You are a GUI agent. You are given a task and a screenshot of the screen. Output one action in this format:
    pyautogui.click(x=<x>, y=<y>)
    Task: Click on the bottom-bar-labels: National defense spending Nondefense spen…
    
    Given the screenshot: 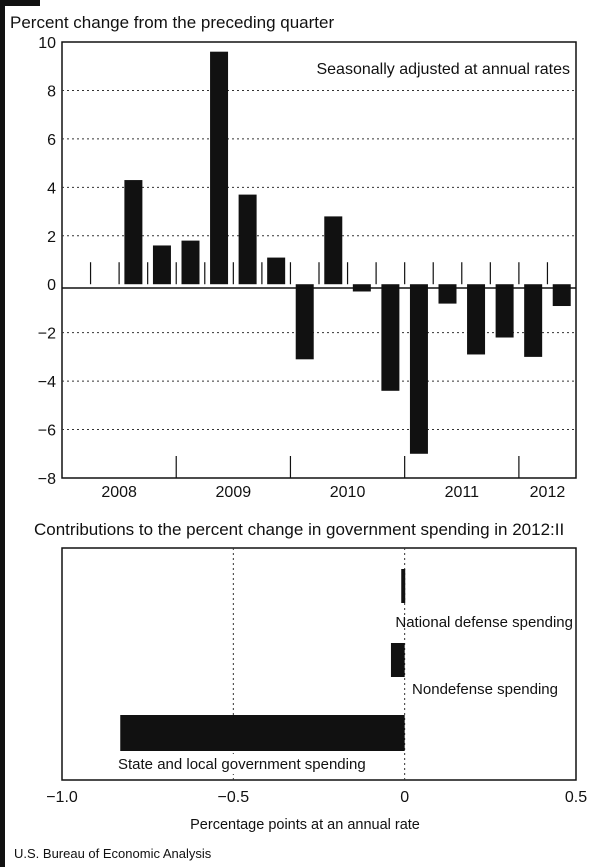 What is the action you would take?
    pyautogui.click(x=342, y=694)
    